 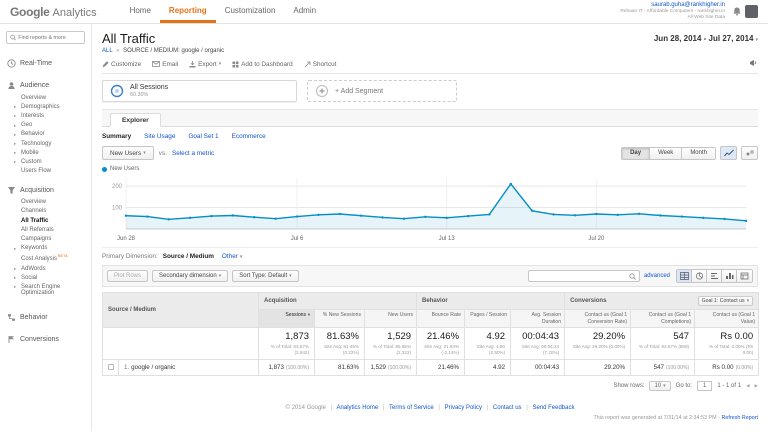 I want to click on granularity-toggle: Day Week Month, so click(x=668, y=153).